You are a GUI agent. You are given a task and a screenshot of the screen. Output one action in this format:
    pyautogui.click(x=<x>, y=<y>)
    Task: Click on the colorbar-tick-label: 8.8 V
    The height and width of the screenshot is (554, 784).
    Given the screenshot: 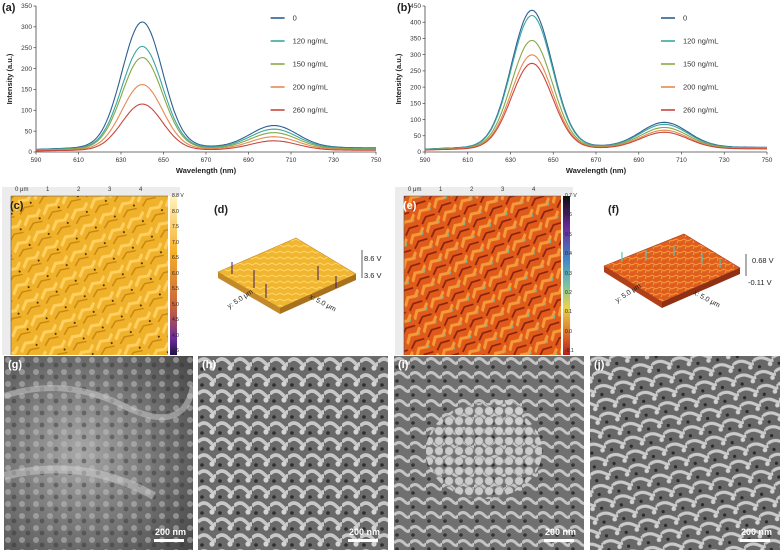 What is the action you would take?
    pyautogui.click(x=178, y=196)
    